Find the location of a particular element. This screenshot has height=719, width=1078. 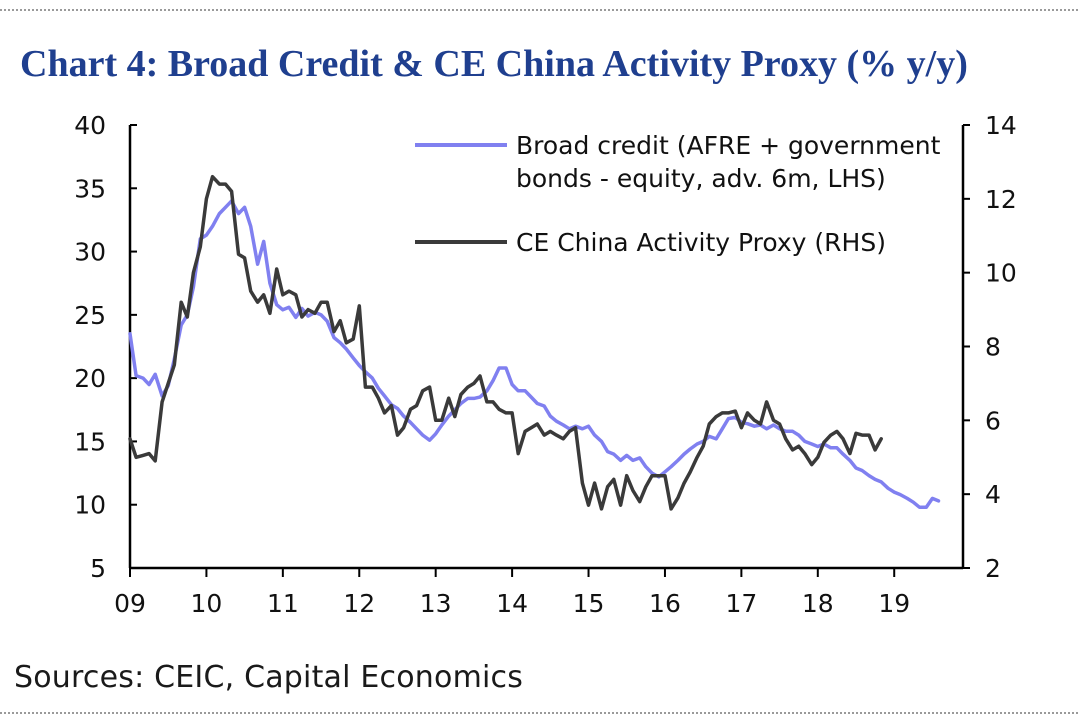

legend-activity-proxy-label: CE China Activity Proxy (RHS) is located at coordinates (701, 242).